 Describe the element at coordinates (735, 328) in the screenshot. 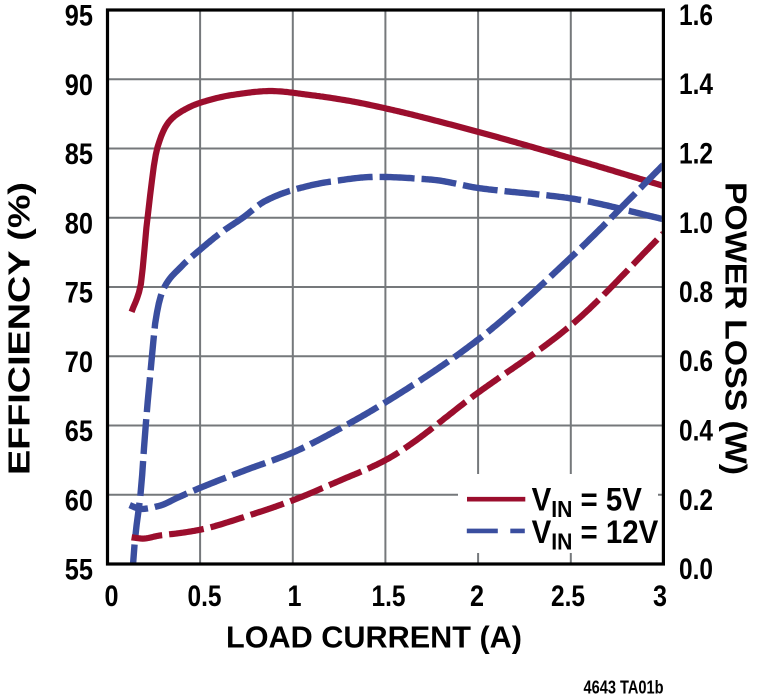

I see `svg-text: POWER LOSS (W)` at that location.